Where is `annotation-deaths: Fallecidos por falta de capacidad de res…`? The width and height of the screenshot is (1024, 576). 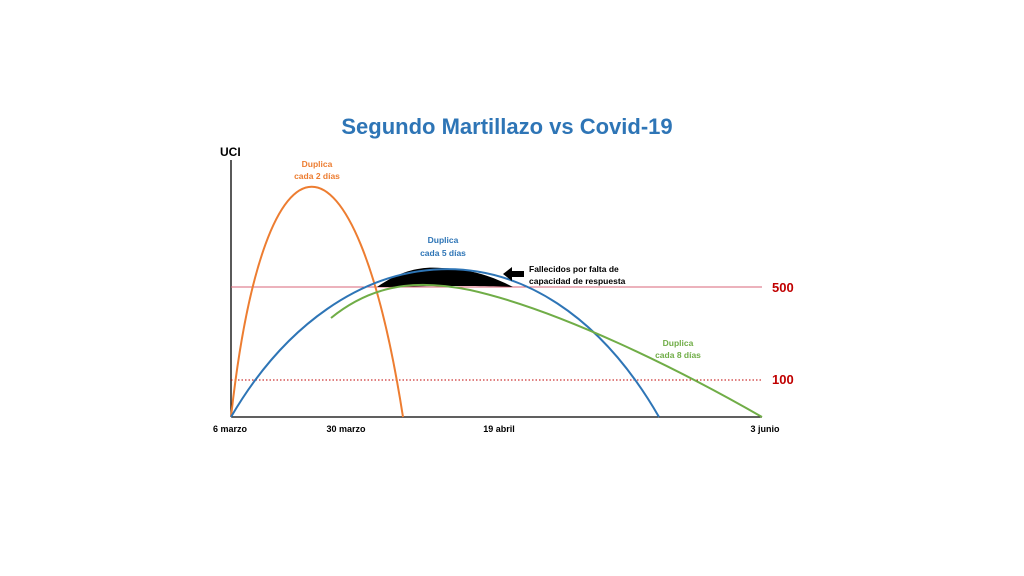 annotation-deaths: Fallecidos por falta de capacidad de res… is located at coordinates (577, 275).